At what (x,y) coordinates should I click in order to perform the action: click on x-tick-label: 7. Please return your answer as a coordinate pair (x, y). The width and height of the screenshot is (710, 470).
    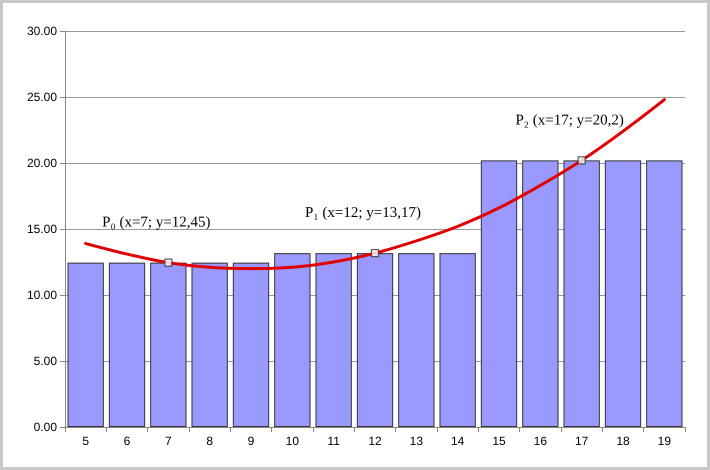
    Looking at the image, I should click on (168, 441).